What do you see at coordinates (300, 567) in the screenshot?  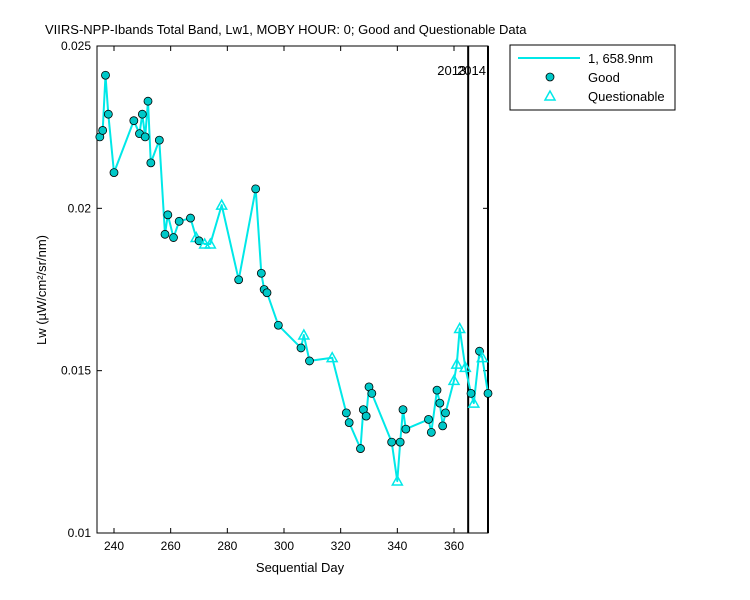 I see `x-axis-label: Sequential Day` at bounding box center [300, 567].